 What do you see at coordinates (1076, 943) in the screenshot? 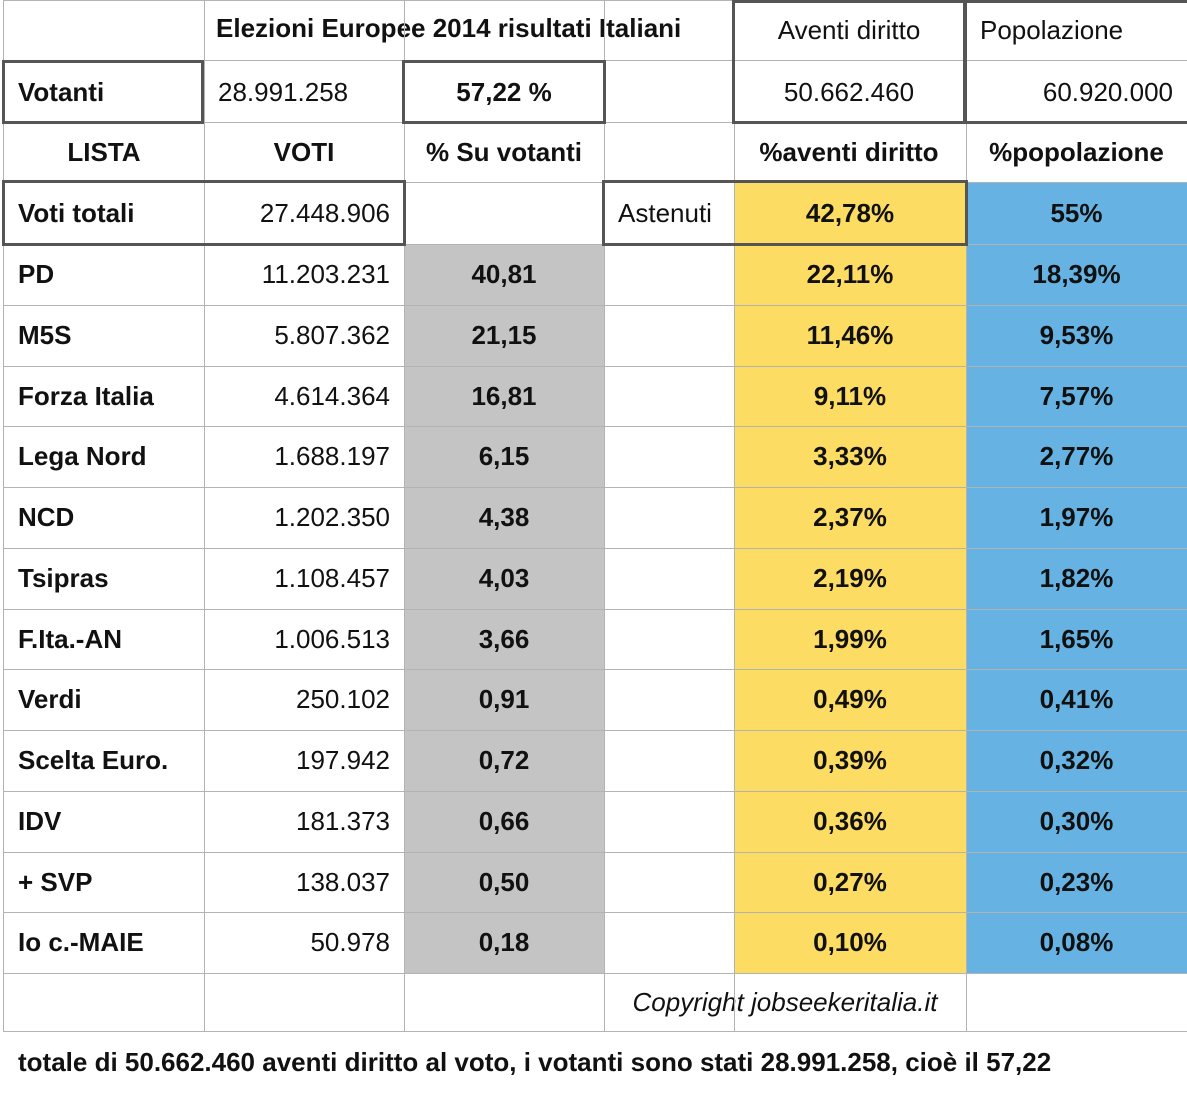
I see `party-pct-popolazione: 0,08%` at bounding box center [1076, 943].